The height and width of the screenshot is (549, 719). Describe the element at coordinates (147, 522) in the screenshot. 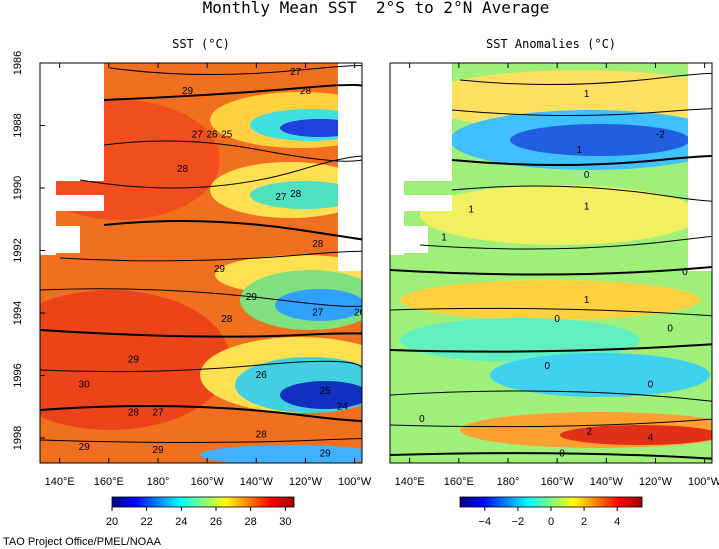

I see `colorbar-tick-label: 22` at that location.